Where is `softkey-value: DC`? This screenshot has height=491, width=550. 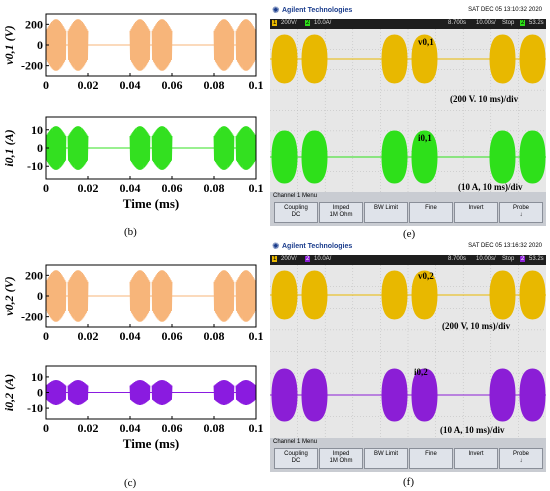 softkey-value: DC is located at coordinates (296, 461).